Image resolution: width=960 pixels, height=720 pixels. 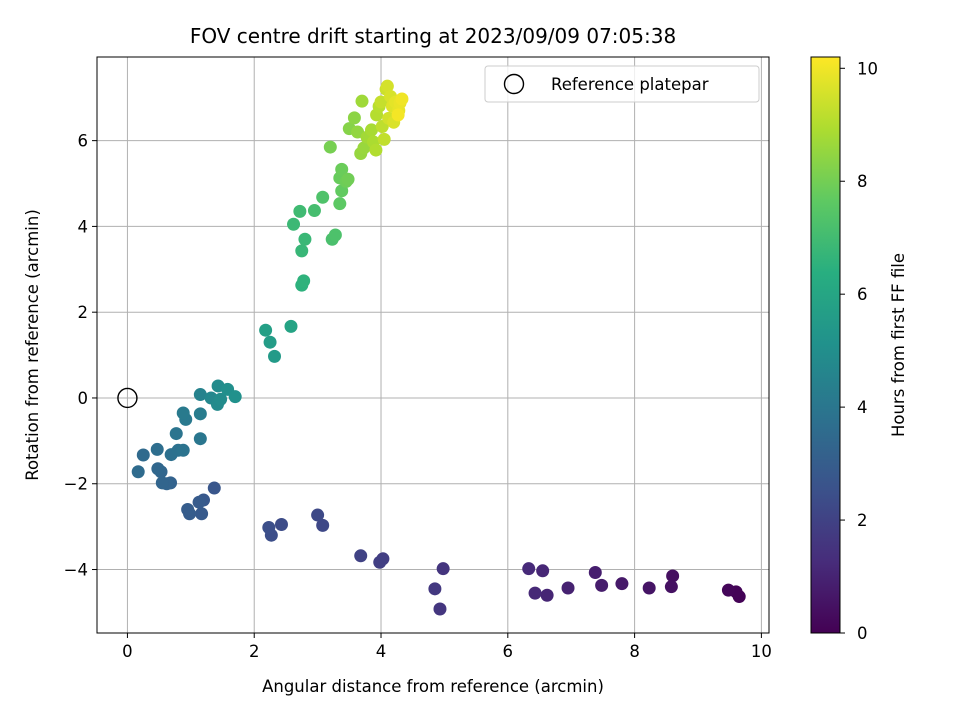 What do you see at coordinates (433, 686) in the screenshot?
I see `x-axis-label: Angular distance from reference (arcmin)` at bounding box center [433, 686].